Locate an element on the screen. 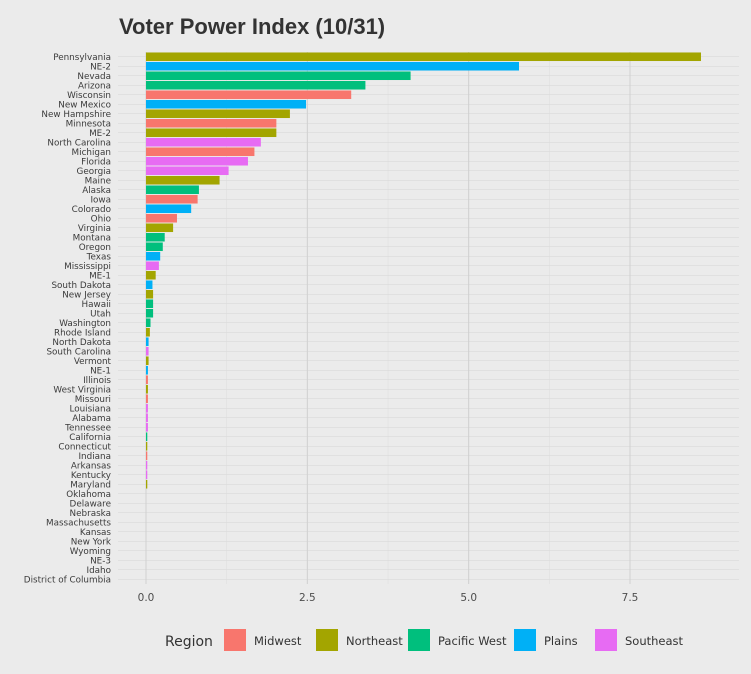 The image size is (751, 674). bar-new-hampshire is located at coordinates (218, 114).